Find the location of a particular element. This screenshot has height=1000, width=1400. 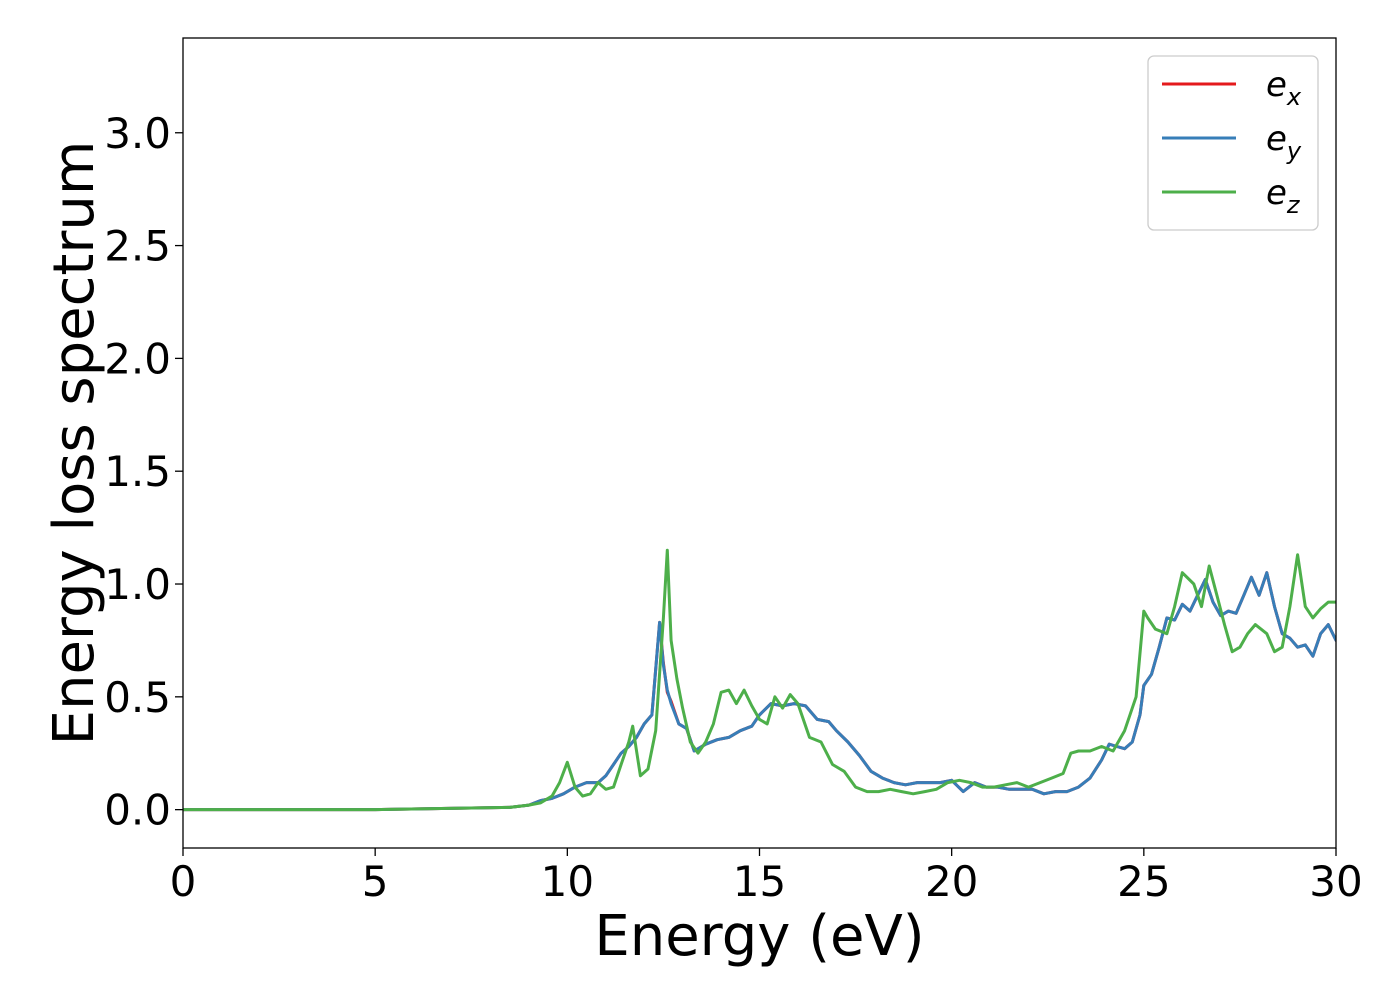

legend-label-z: ez is located at coordinates (1283, 196).